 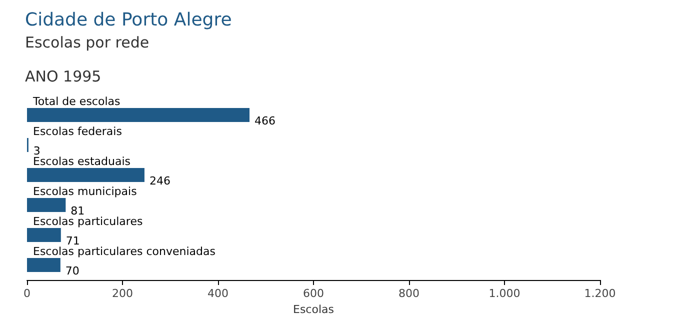 What do you see at coordinates (82, 161) in the screenshot?
I see `y-tick-label: Escolas estaduais` at bounding box center [82, 161].